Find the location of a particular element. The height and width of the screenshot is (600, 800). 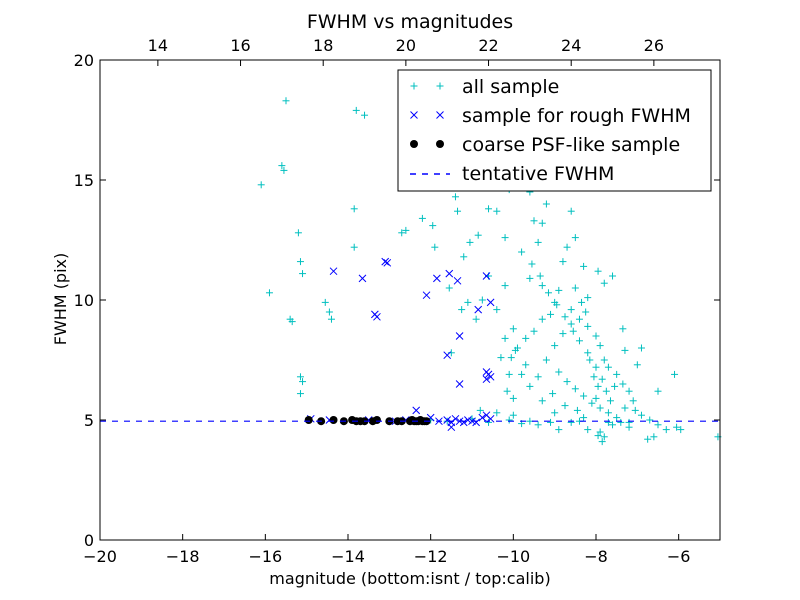

legend-entry-rough-fwhm: sample for rough FWHM is located at coordinates (550, 116).